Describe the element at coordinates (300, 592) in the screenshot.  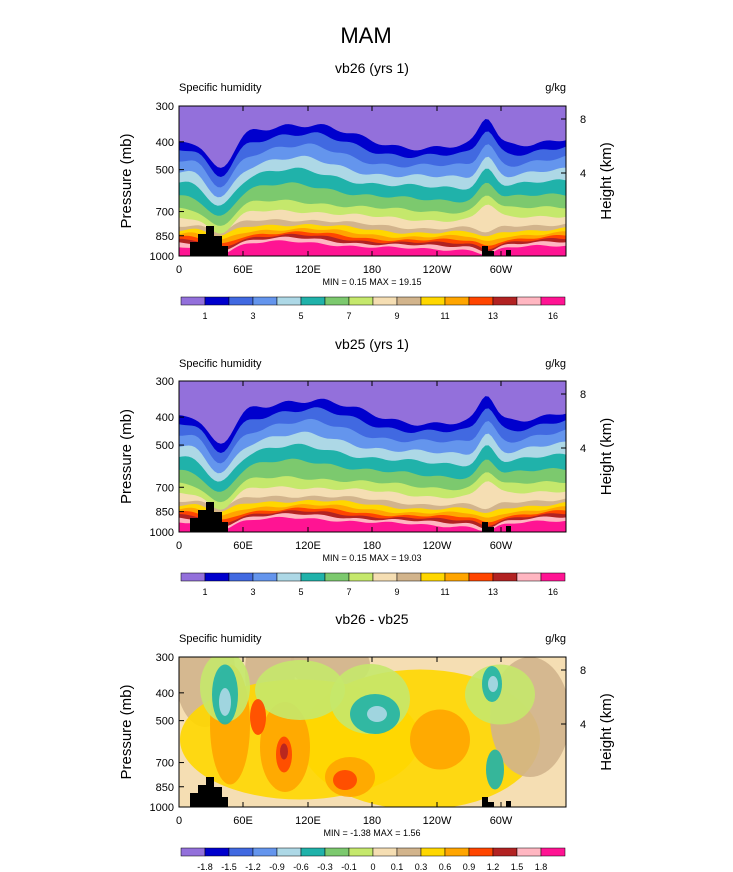
I see `colorbar-label: 5` at that location.